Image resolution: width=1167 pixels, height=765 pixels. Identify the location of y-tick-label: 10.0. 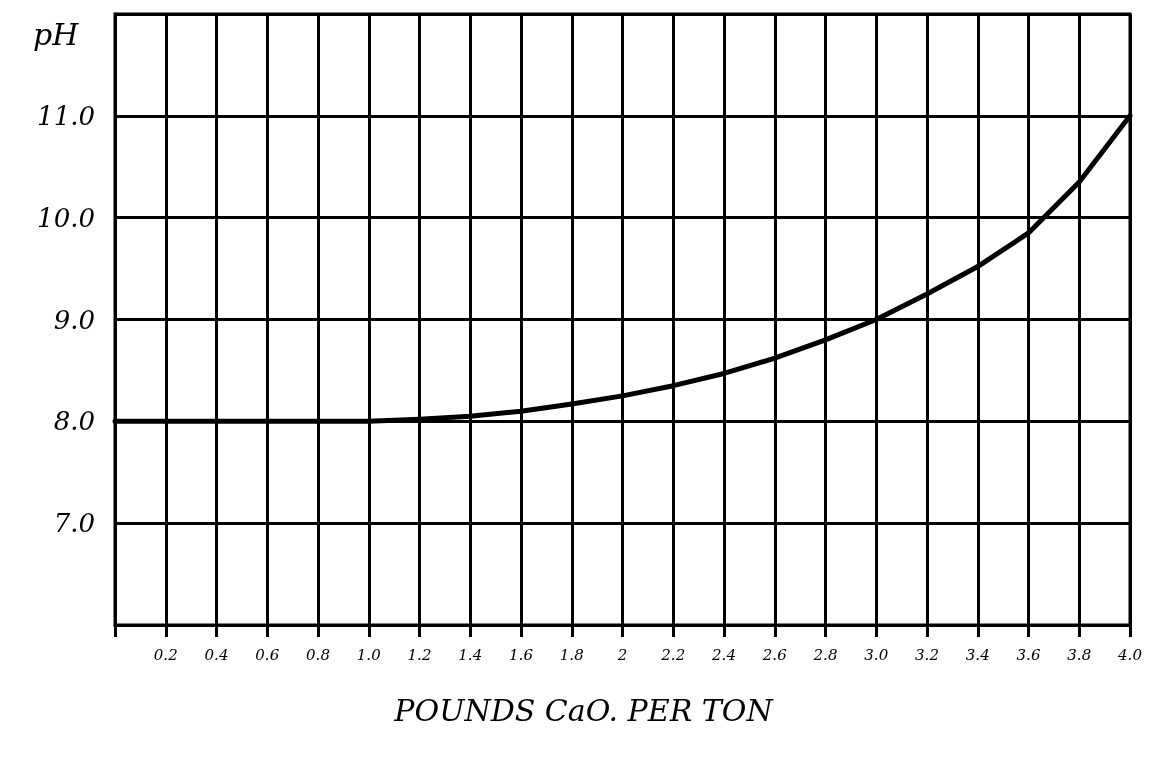
(66, 217).